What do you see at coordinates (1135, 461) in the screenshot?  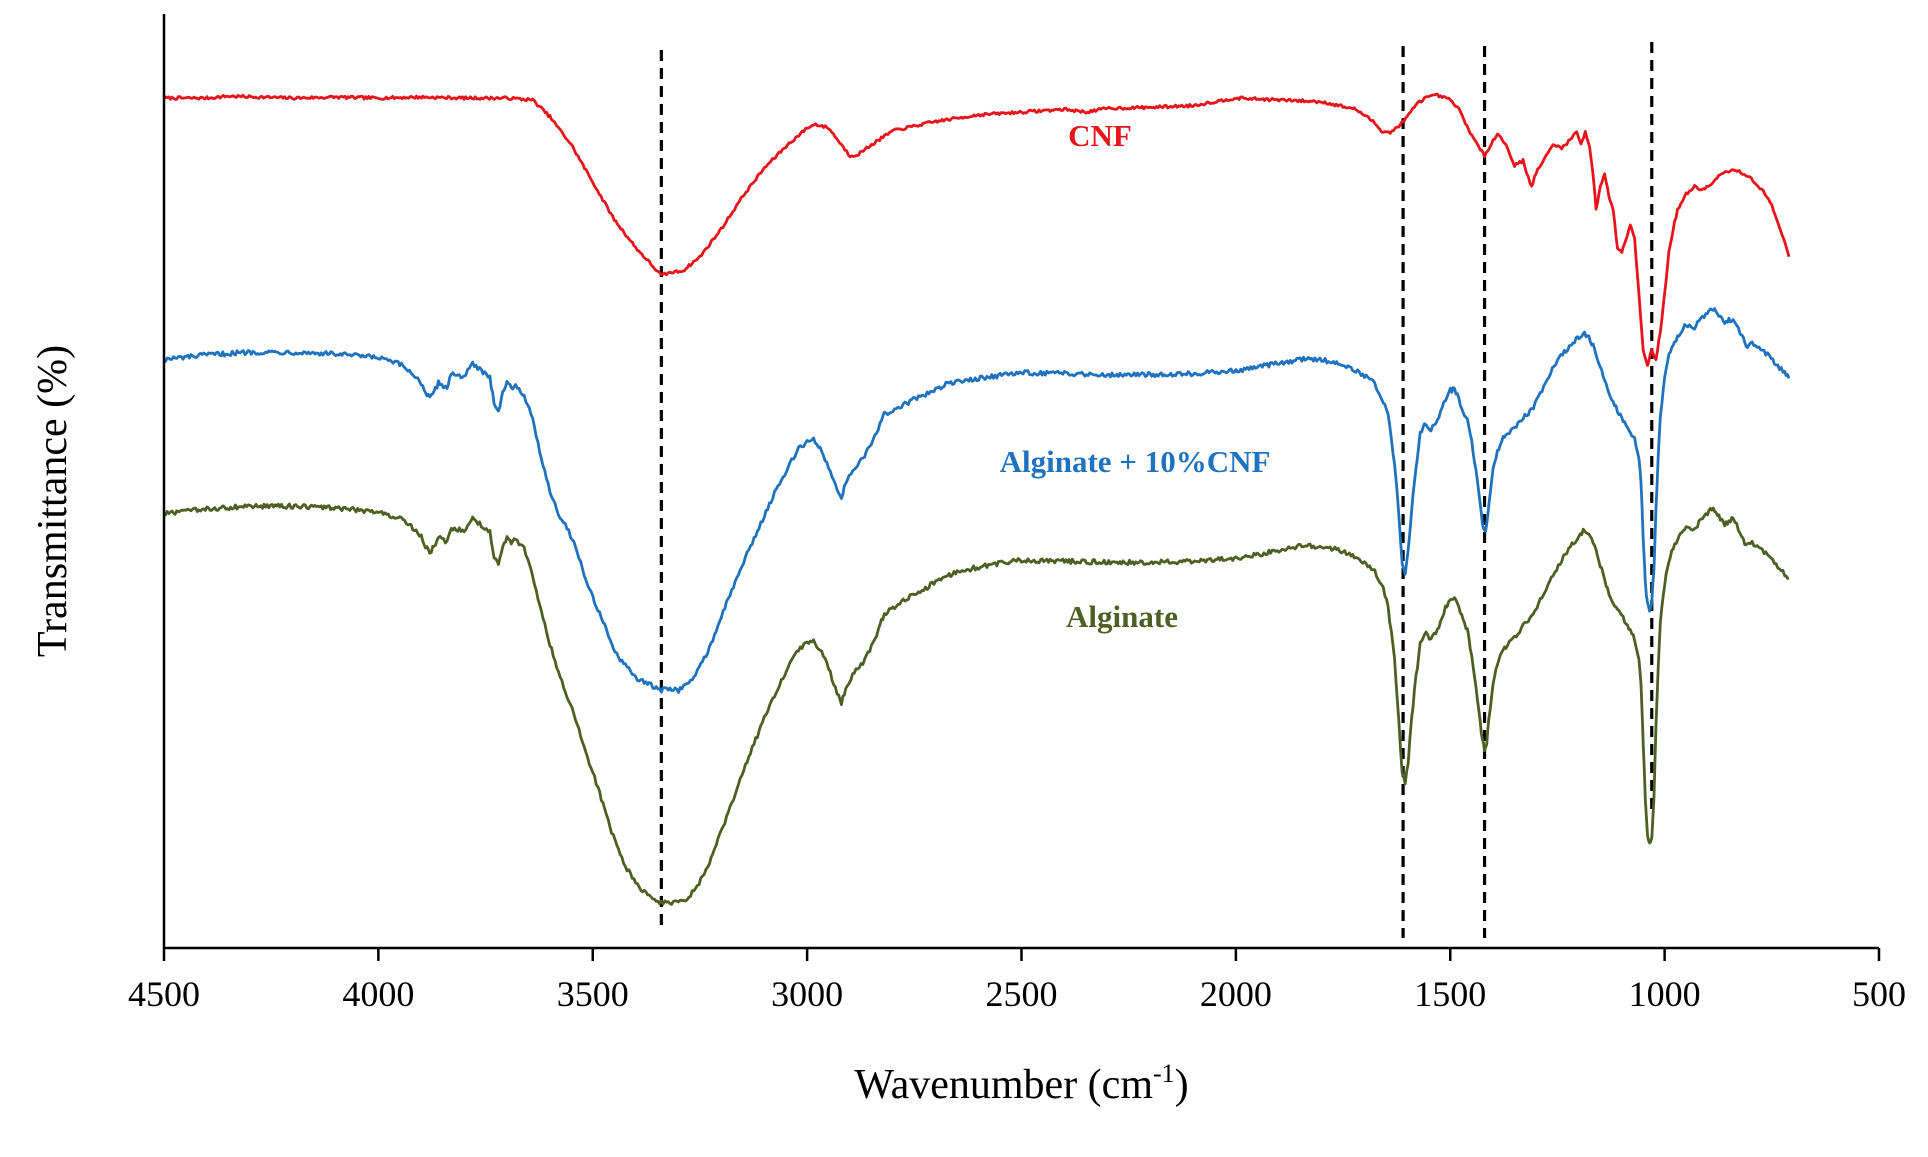 I see `series-label-1: Alginate + 10%CNF` at bounding box center [1135, 461].